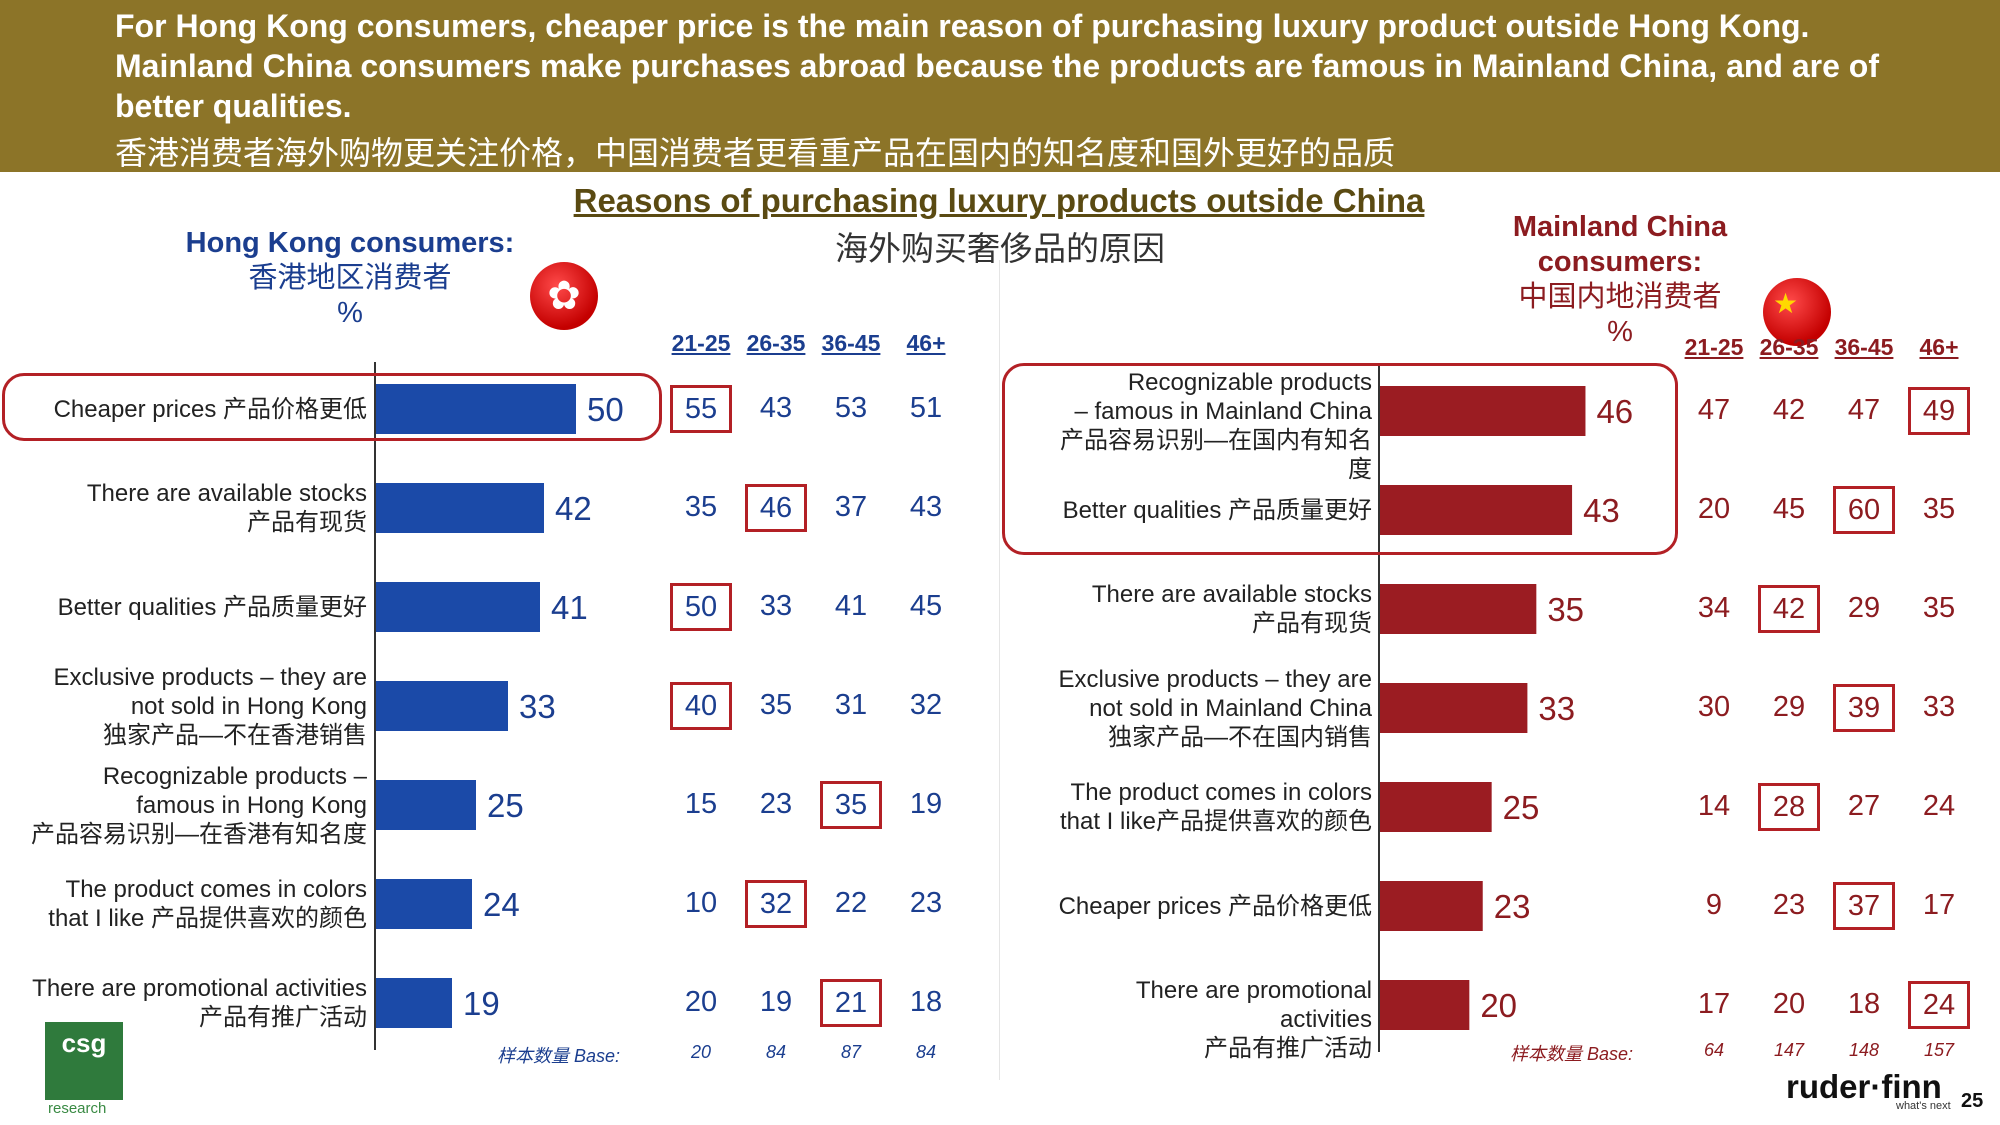 The height and width of the screenshot is (1125, 2000). What do you see at coordinates (1972, 1101) in the screenshot?
I see `page-number: 25` at bounding box center [1972, 1101].